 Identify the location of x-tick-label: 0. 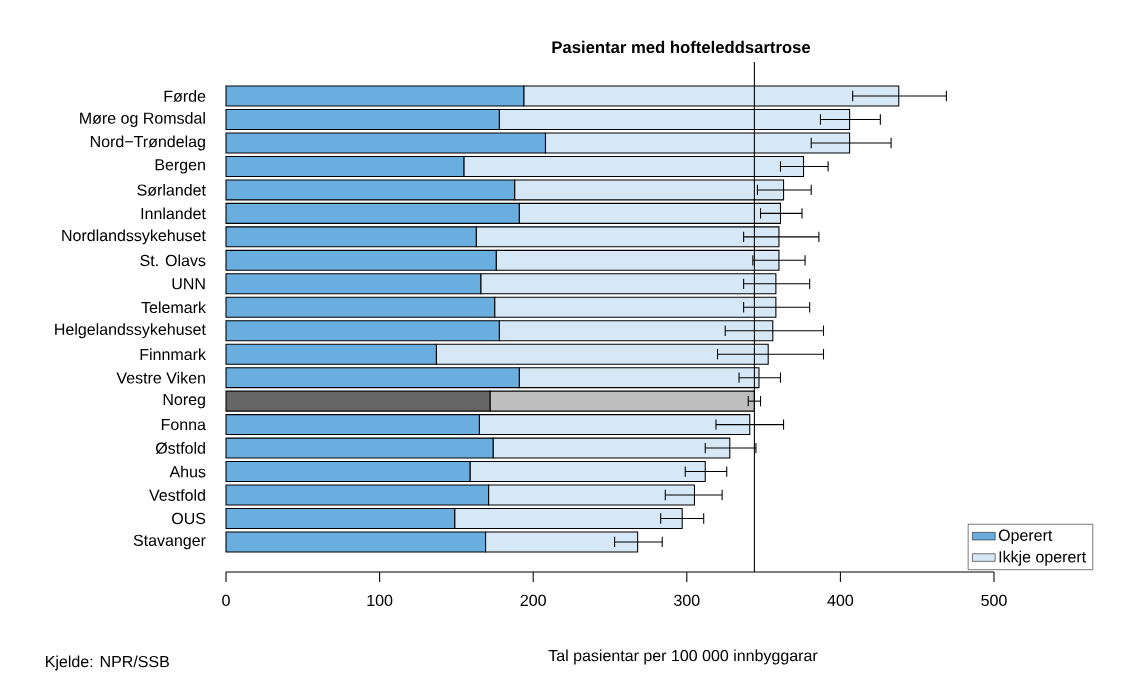
(226, 600).